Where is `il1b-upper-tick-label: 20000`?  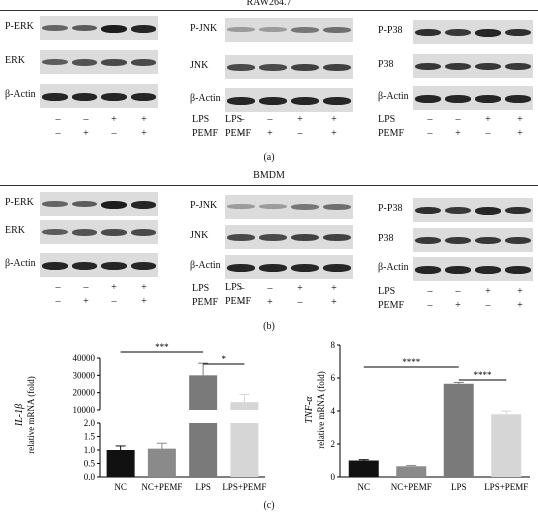 il1b-upper-tick-label: 20000 is located at coordinates (84, 393).